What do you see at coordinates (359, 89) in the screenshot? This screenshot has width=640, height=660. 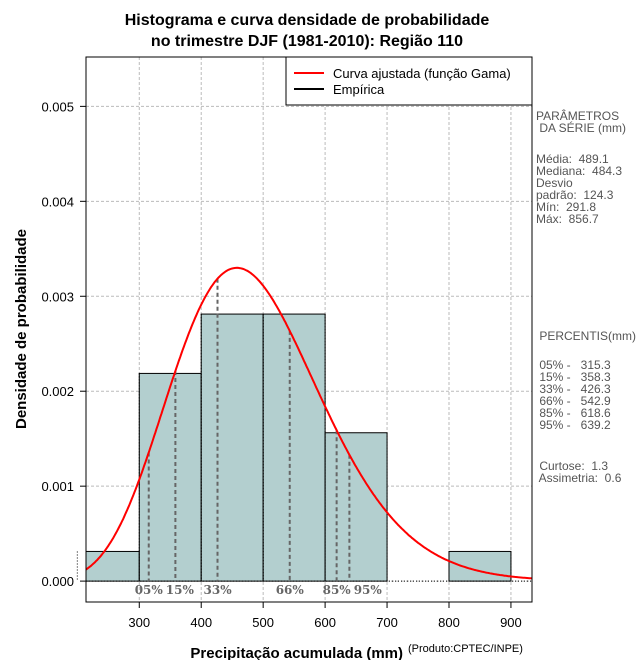 I see `legend-label: Empírica` at bounding box center [359, 89].